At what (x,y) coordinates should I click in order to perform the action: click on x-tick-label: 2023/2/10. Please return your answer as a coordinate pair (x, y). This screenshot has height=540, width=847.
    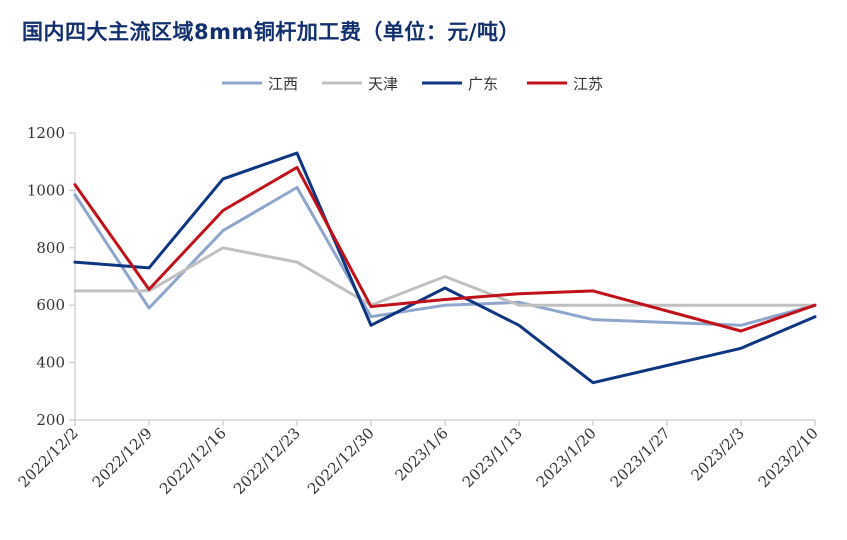
    Looking at the image, I should click on (788, 457).